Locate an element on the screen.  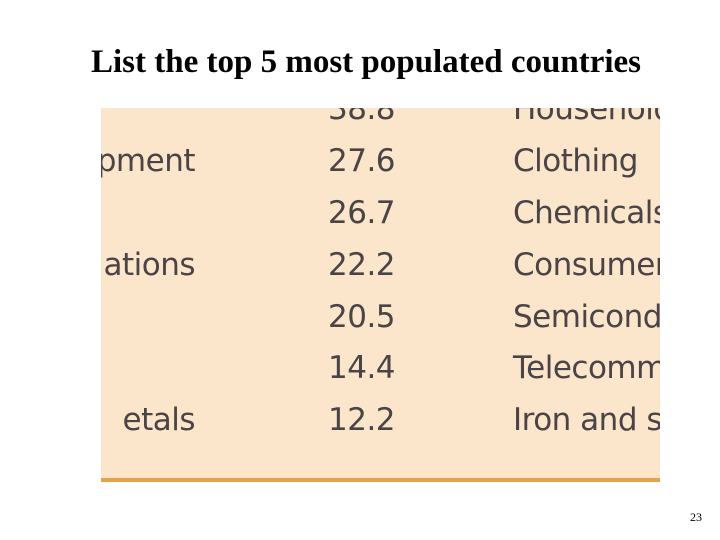
table-cell-label: Household is located at coordinates (586, 117).